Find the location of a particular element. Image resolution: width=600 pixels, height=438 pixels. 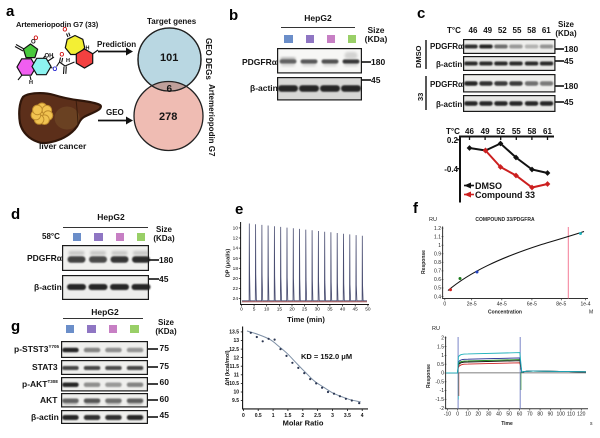

svg-text: 4e-5 is located at coordinates (502, 305).